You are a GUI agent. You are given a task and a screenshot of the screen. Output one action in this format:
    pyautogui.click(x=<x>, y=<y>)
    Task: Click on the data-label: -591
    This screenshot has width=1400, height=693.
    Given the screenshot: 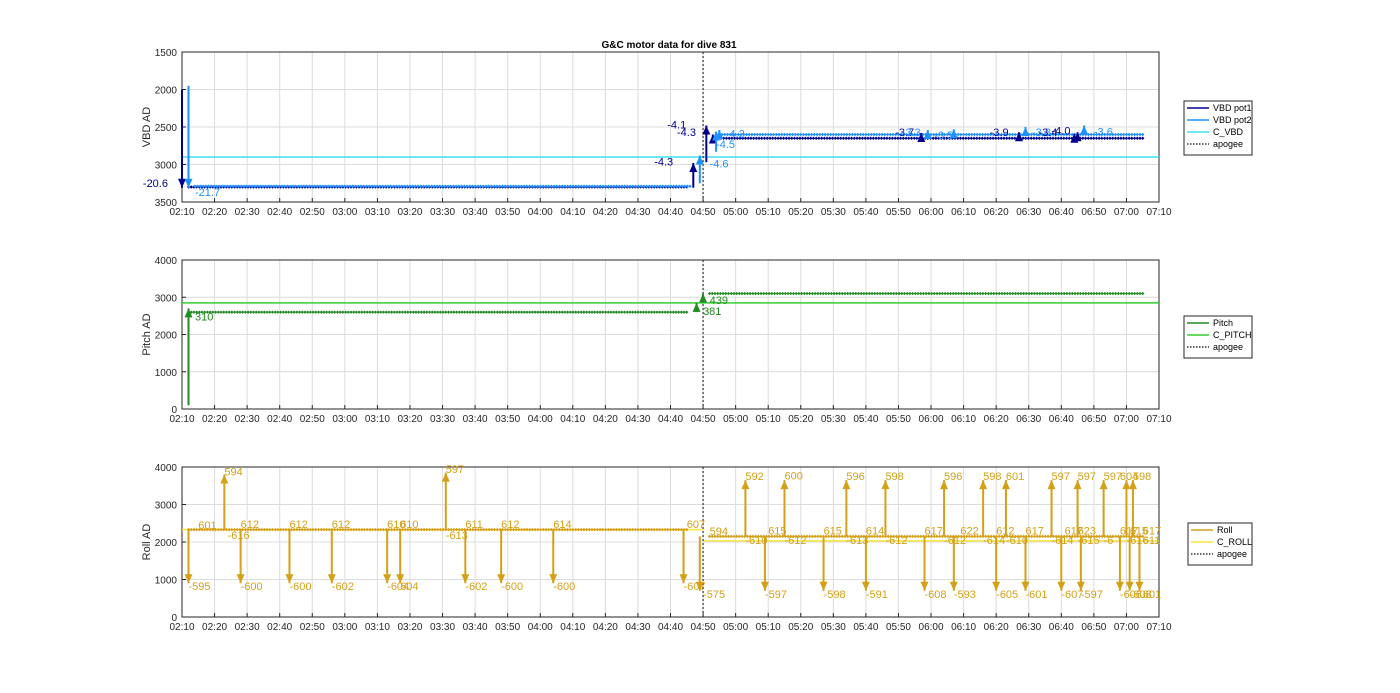 What is the action you would take?
    pyautogui.click(x=877, y=595)
    